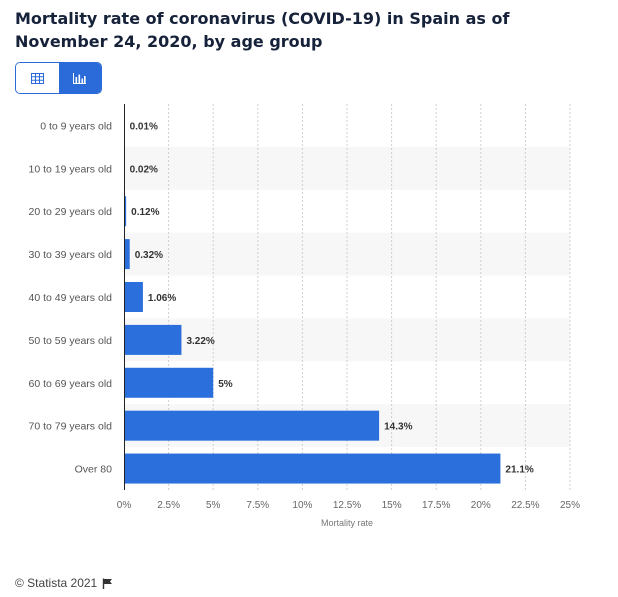 The width and height of the screenshot is (618, 597). What do you see at coordinates (71, 341) in the screenshot?
I see `category-label: 50 to 59 years old` at bounding box center [71, 341].